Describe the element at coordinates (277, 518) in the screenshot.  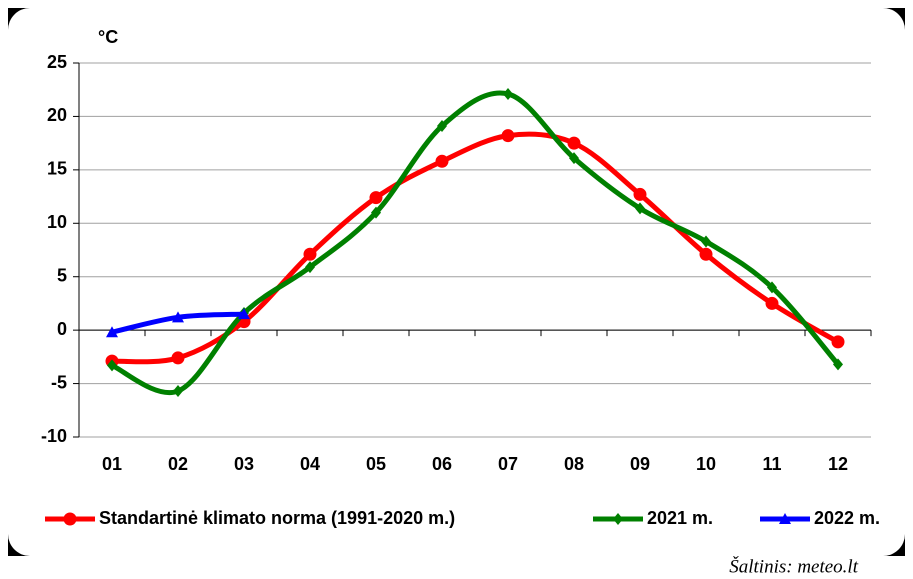
I see `legend-label: Standartinė klimato norma (1991-2020 m.)` at that location.